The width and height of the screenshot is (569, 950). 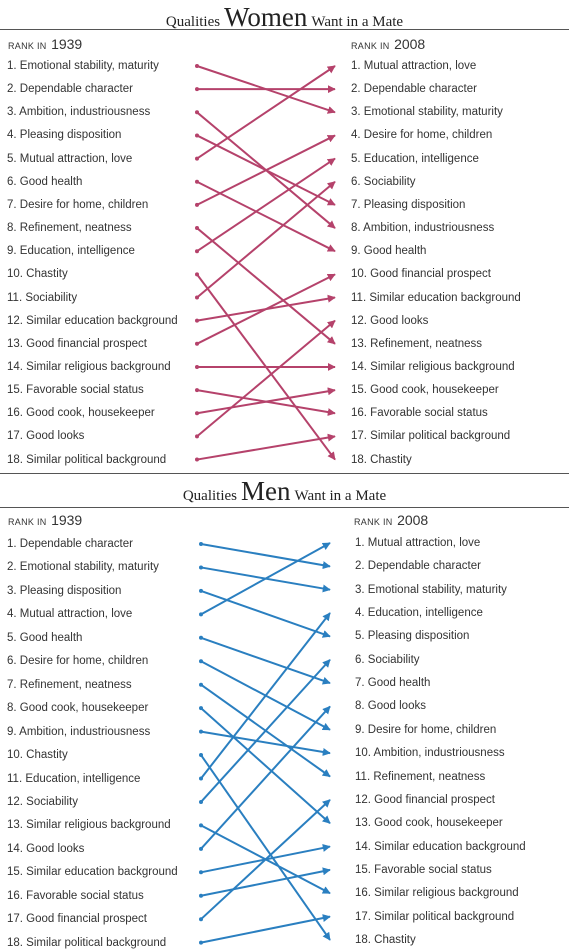 I want to click on men-1939-item: 9. Ambition, industriousness, so click(x=79, y=731).